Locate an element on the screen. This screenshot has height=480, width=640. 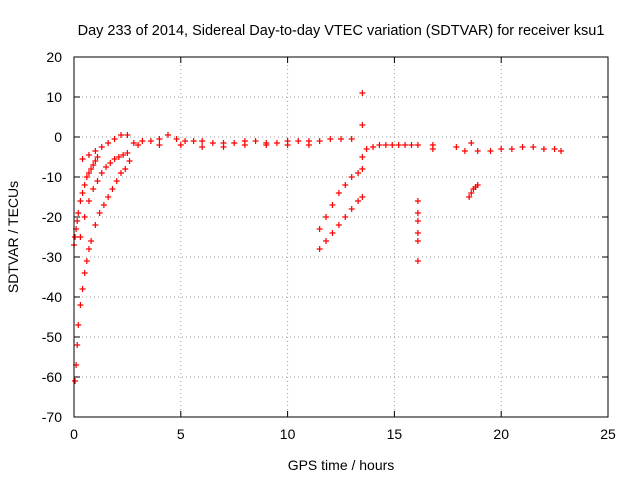
x-axis-label: GPS time / hours is located at coordinates (341, 465).